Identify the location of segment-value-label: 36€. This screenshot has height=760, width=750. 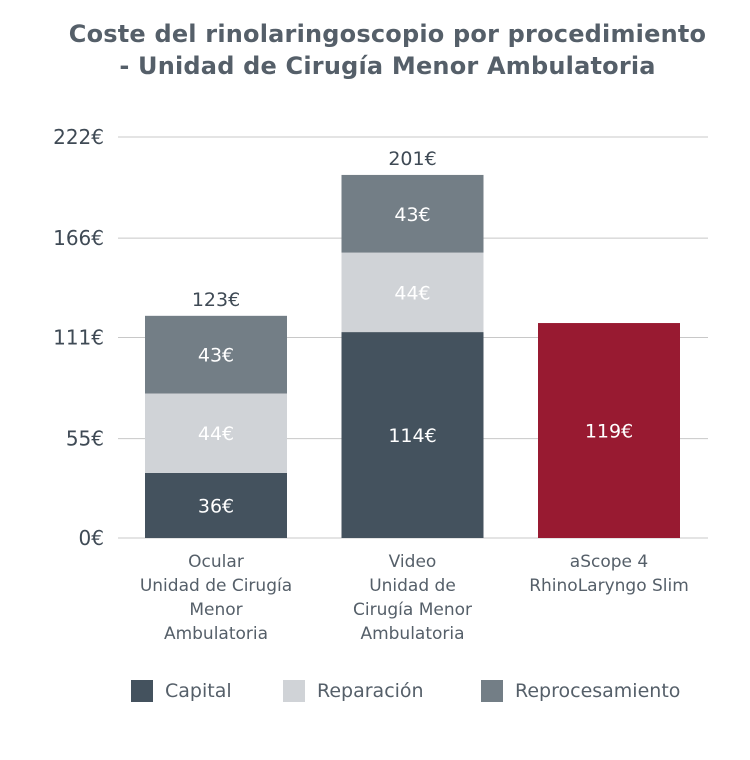
(216, 506).